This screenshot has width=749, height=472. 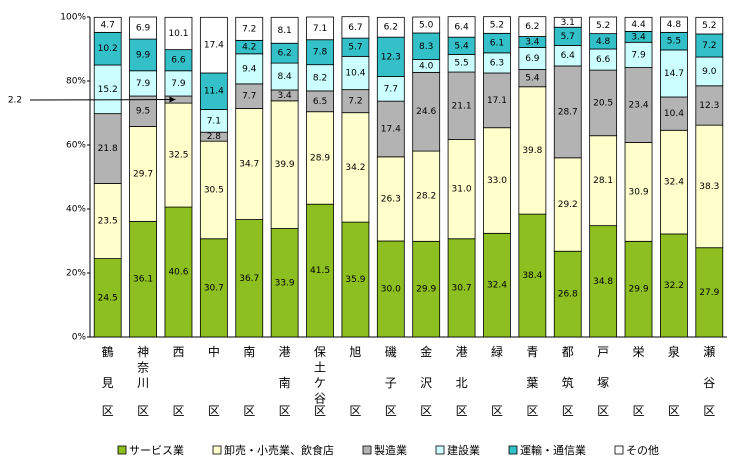 What do you see at coordinates (426, 381) in the screenshot?
I see `x-tick-label: 金沢区` at bounding box center [426, 381].